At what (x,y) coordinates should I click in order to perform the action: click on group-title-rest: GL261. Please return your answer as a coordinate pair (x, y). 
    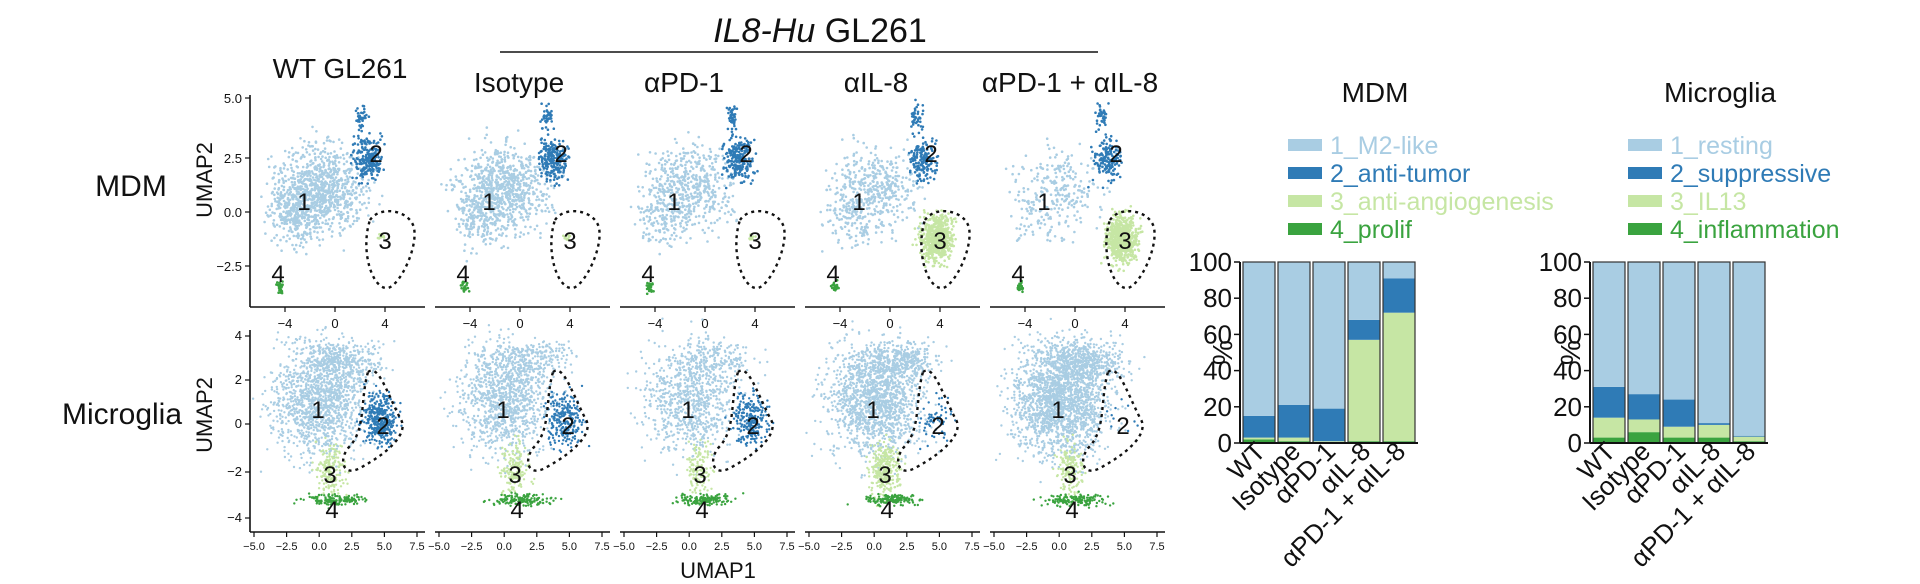
    Looking at the image, I should click on (871, 31).